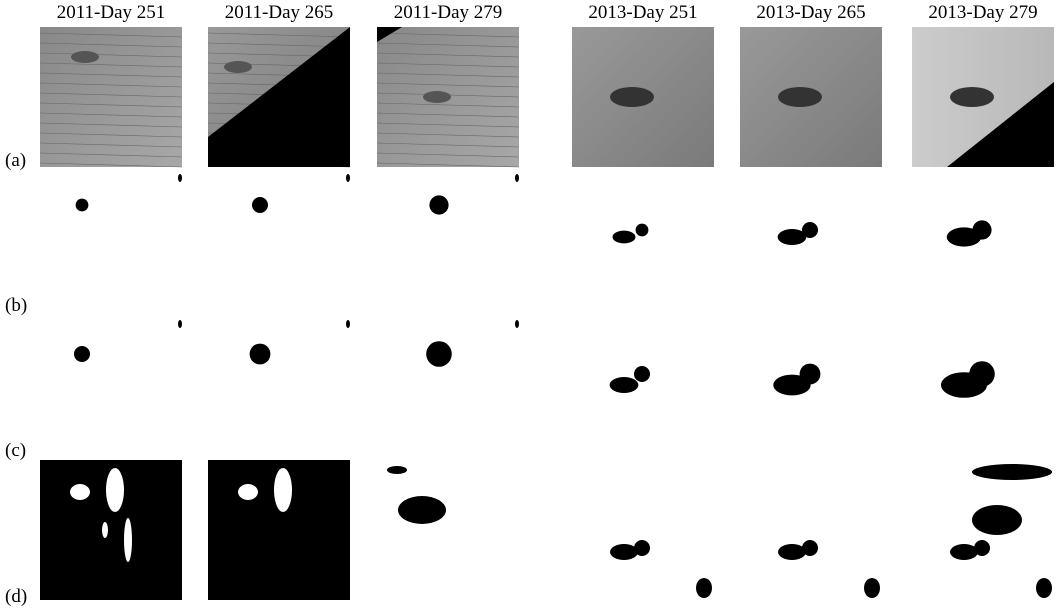 This screenshot has height=608, width=1056. I want to click on column-title: 2011-Day 279, so click(448, 12).